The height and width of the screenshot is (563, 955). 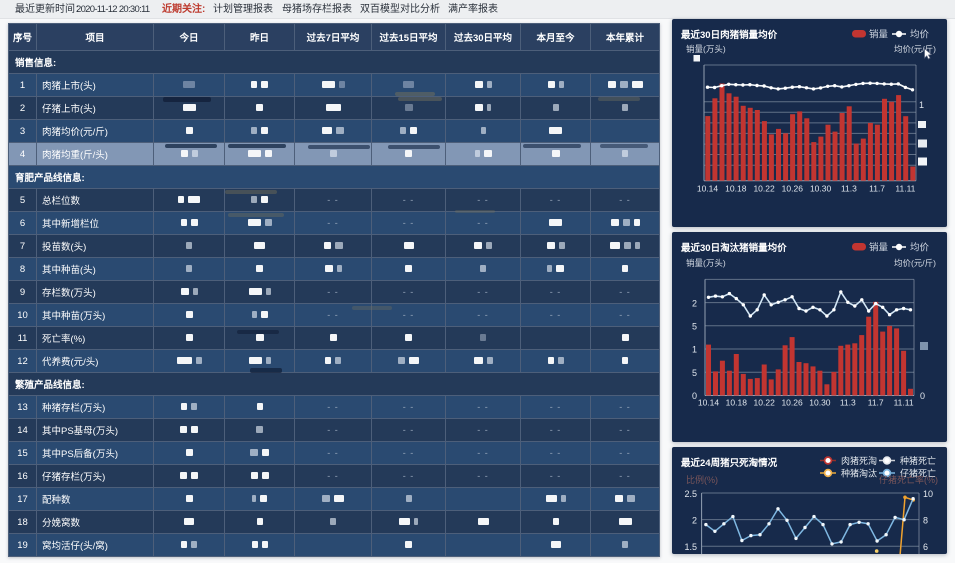 What do you see at coordinates (702, 479) in the screenshot?
I see `svg-text: 比例(%)` at bounding box center [702, 479].